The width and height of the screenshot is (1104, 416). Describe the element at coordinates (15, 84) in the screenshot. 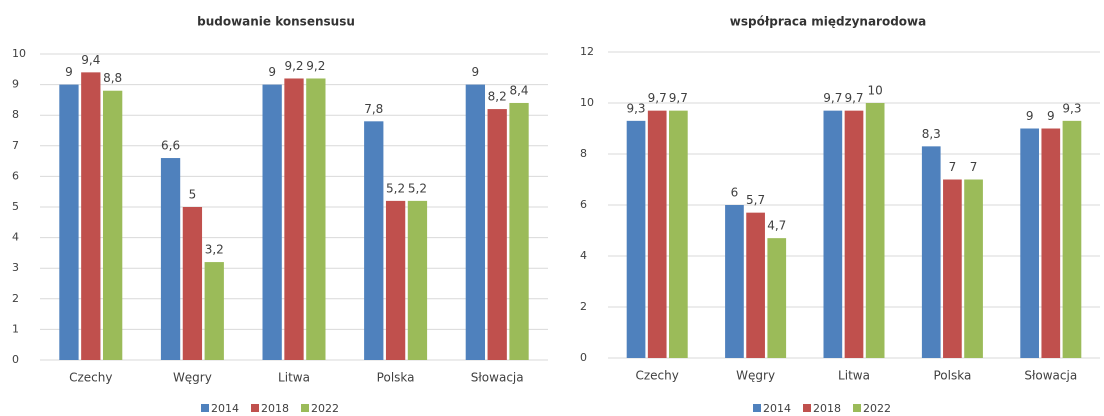

I see `y-tick-label: 9` at that location.